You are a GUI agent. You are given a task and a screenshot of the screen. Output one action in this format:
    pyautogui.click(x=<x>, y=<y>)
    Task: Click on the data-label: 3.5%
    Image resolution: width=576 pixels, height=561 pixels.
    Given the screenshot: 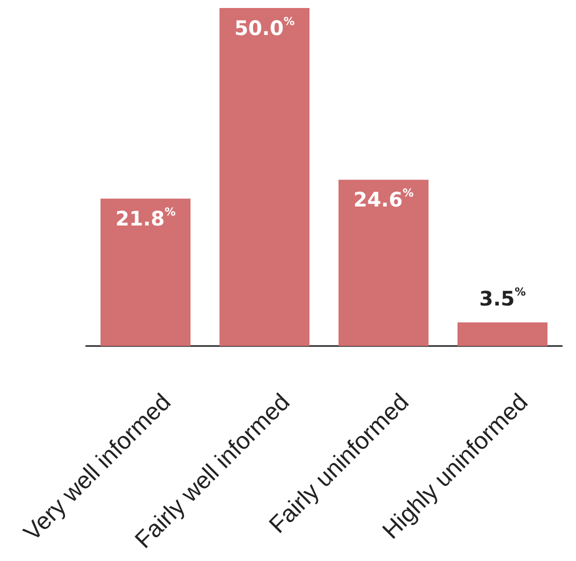 What is the action you would take?
    pyautogui.click(x=502, y=297)
    